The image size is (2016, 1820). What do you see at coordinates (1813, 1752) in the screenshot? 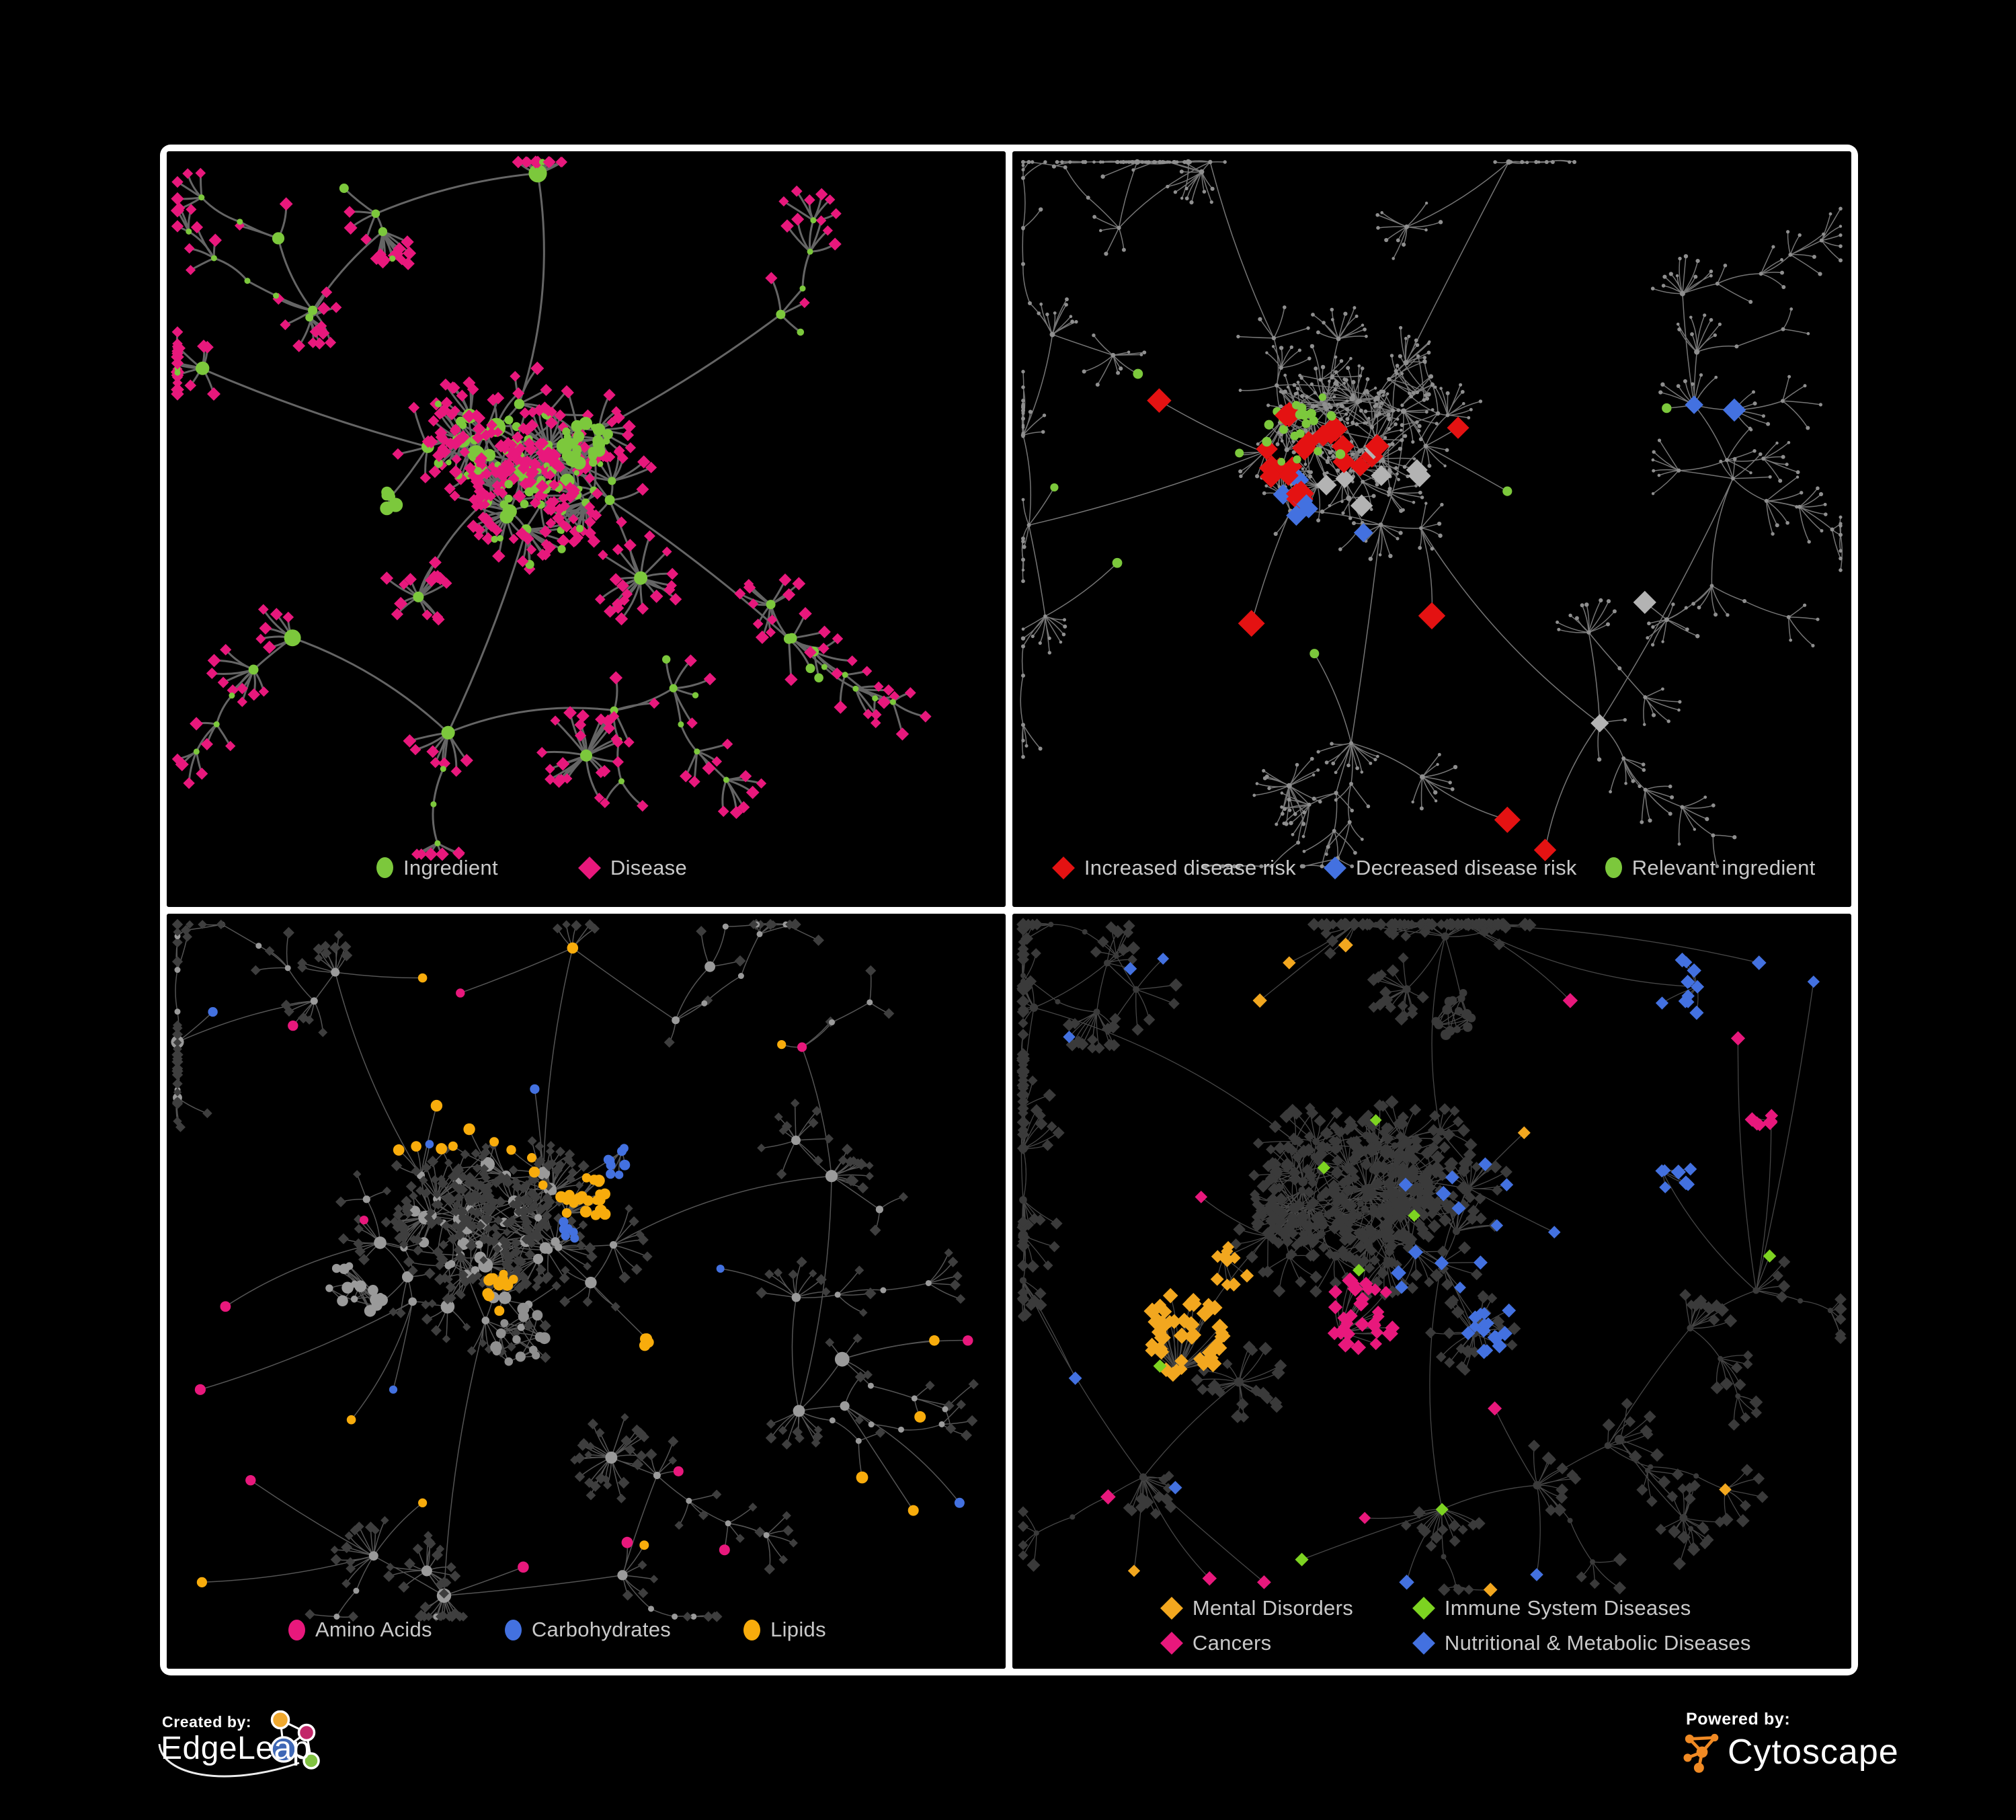
I see `cytoscape-wordmark: Cytoscape` at bounding box center [1813, 1752].